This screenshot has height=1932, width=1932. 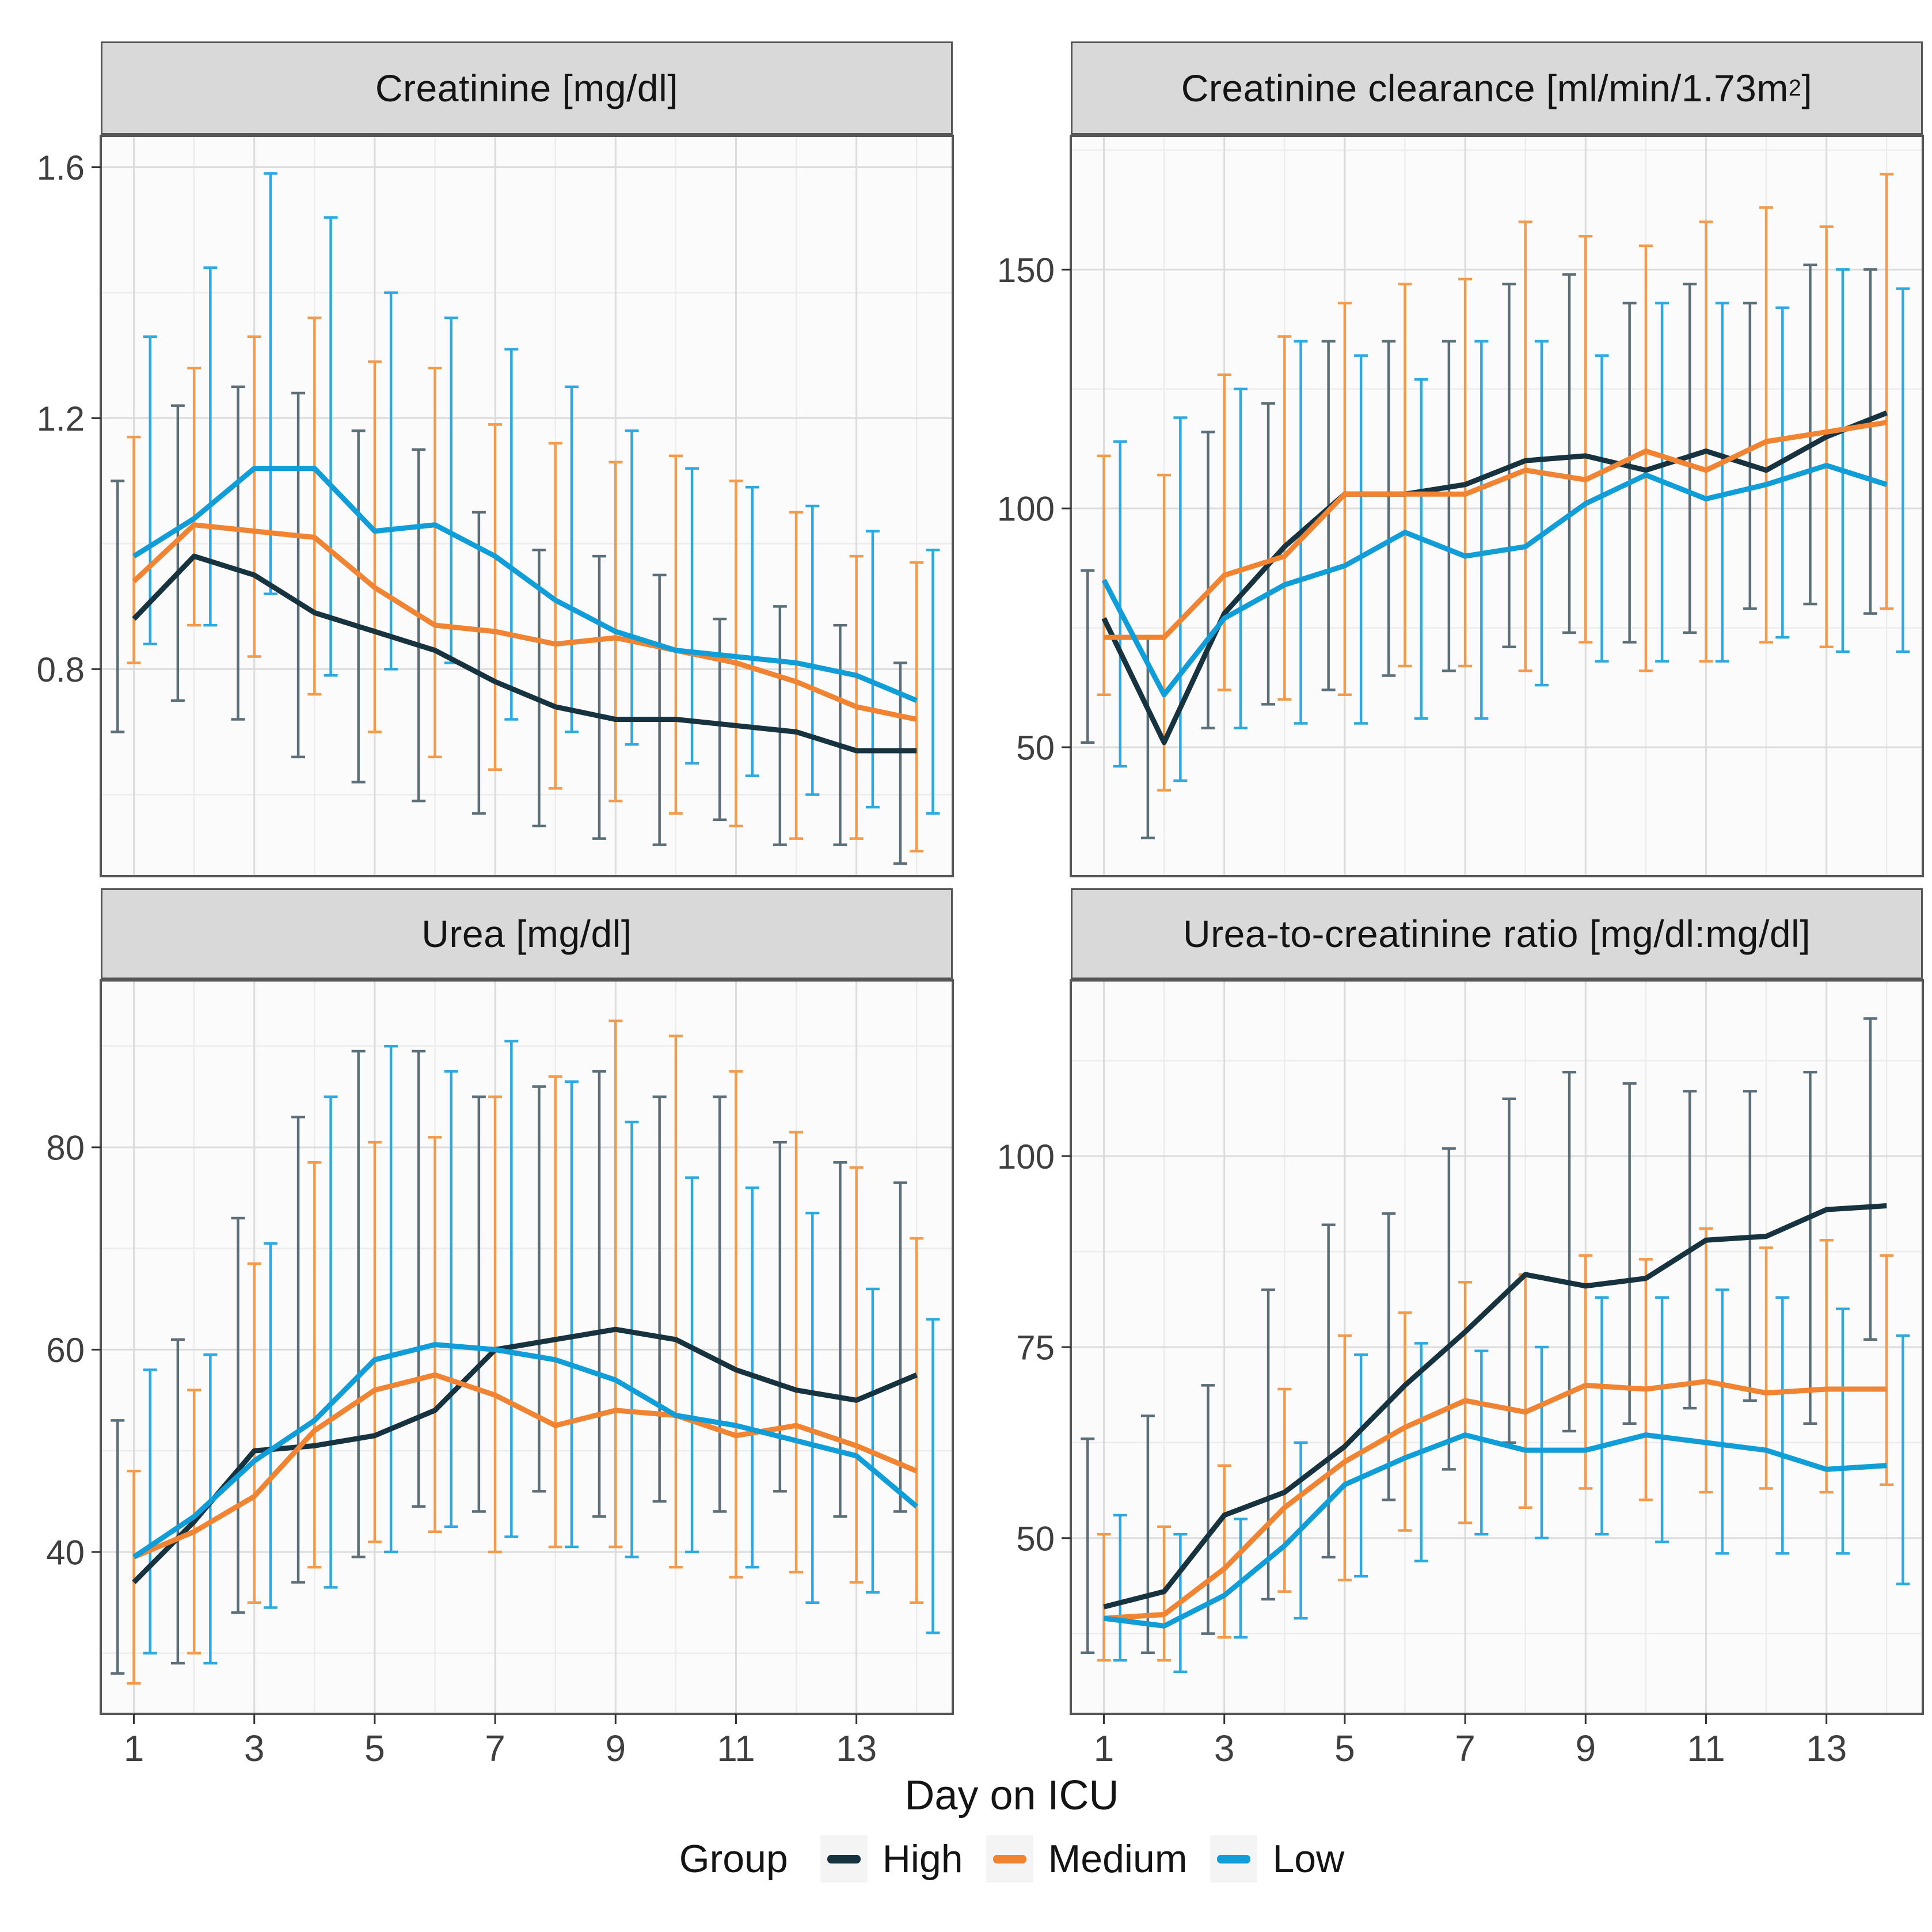 I want to click on facet-title: Creatinine [mg/dl], so click(x=527, y=88).